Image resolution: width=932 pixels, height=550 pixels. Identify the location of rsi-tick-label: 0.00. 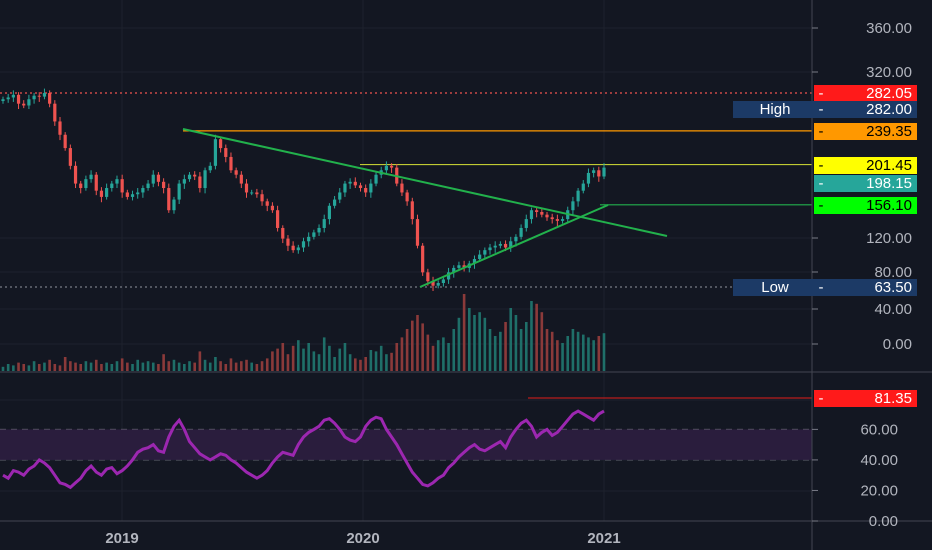
(883, 521).